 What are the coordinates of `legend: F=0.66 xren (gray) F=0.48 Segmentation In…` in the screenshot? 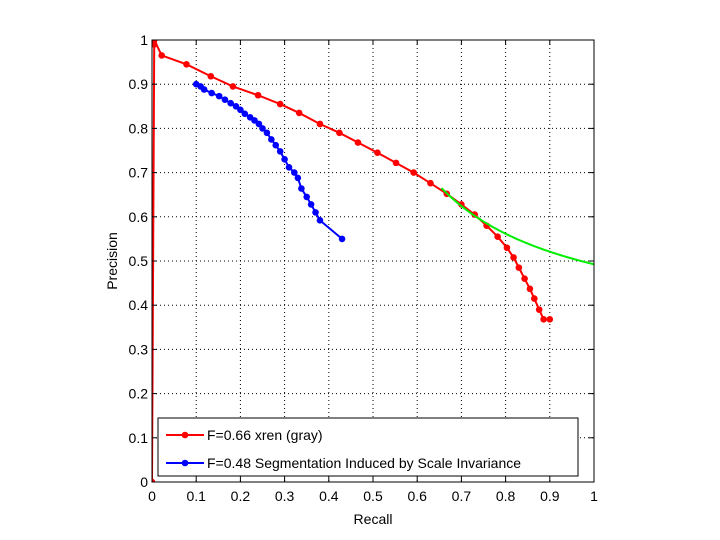 It's located at (368, 447).